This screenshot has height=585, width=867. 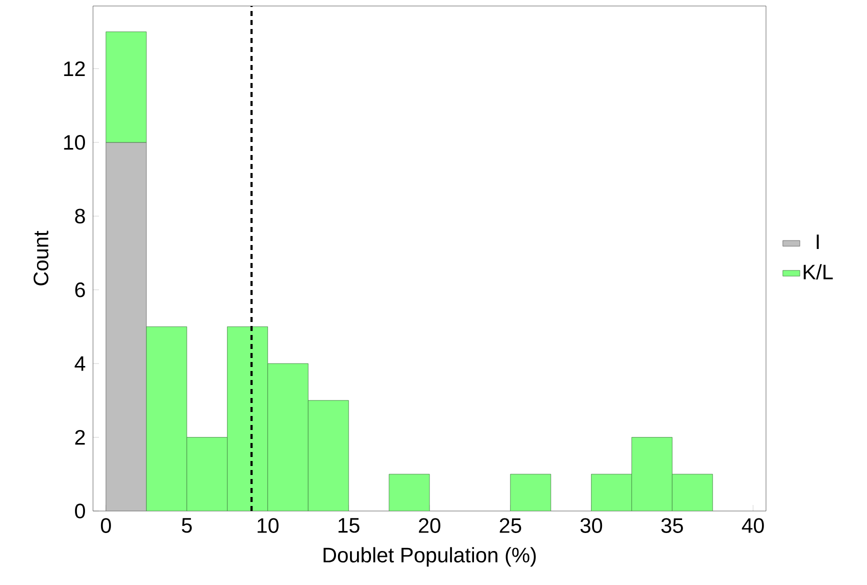 I want to click on y-tick-label: 6, so click(x=80, y=290).